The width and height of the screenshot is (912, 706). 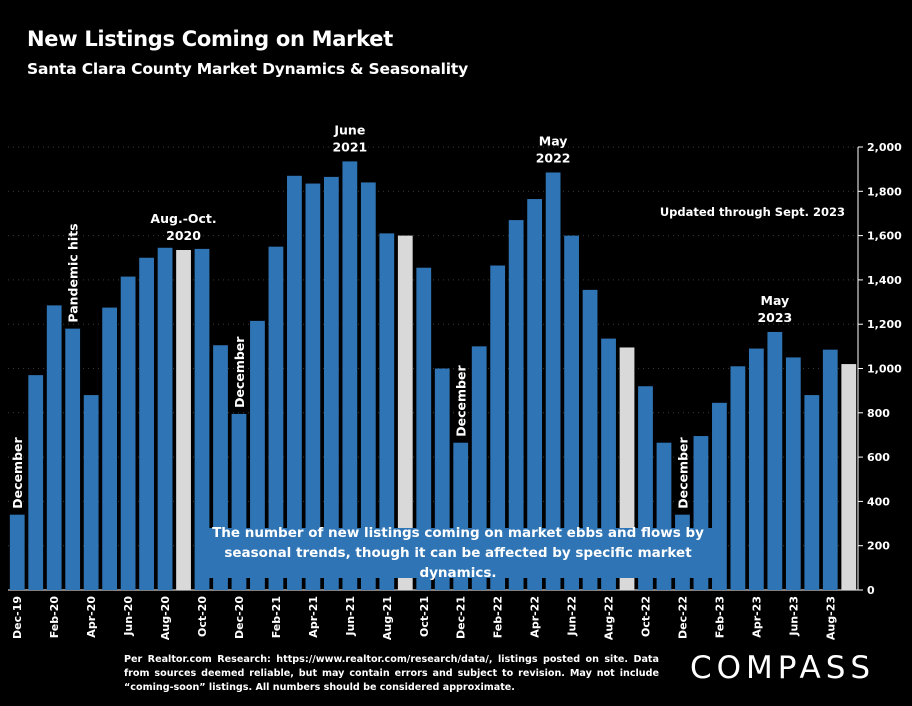 What do you see at coordinates (609, 618) in the screenshot?
I see `x-tick-label: Aug-22` at bounding box center [609, 618].